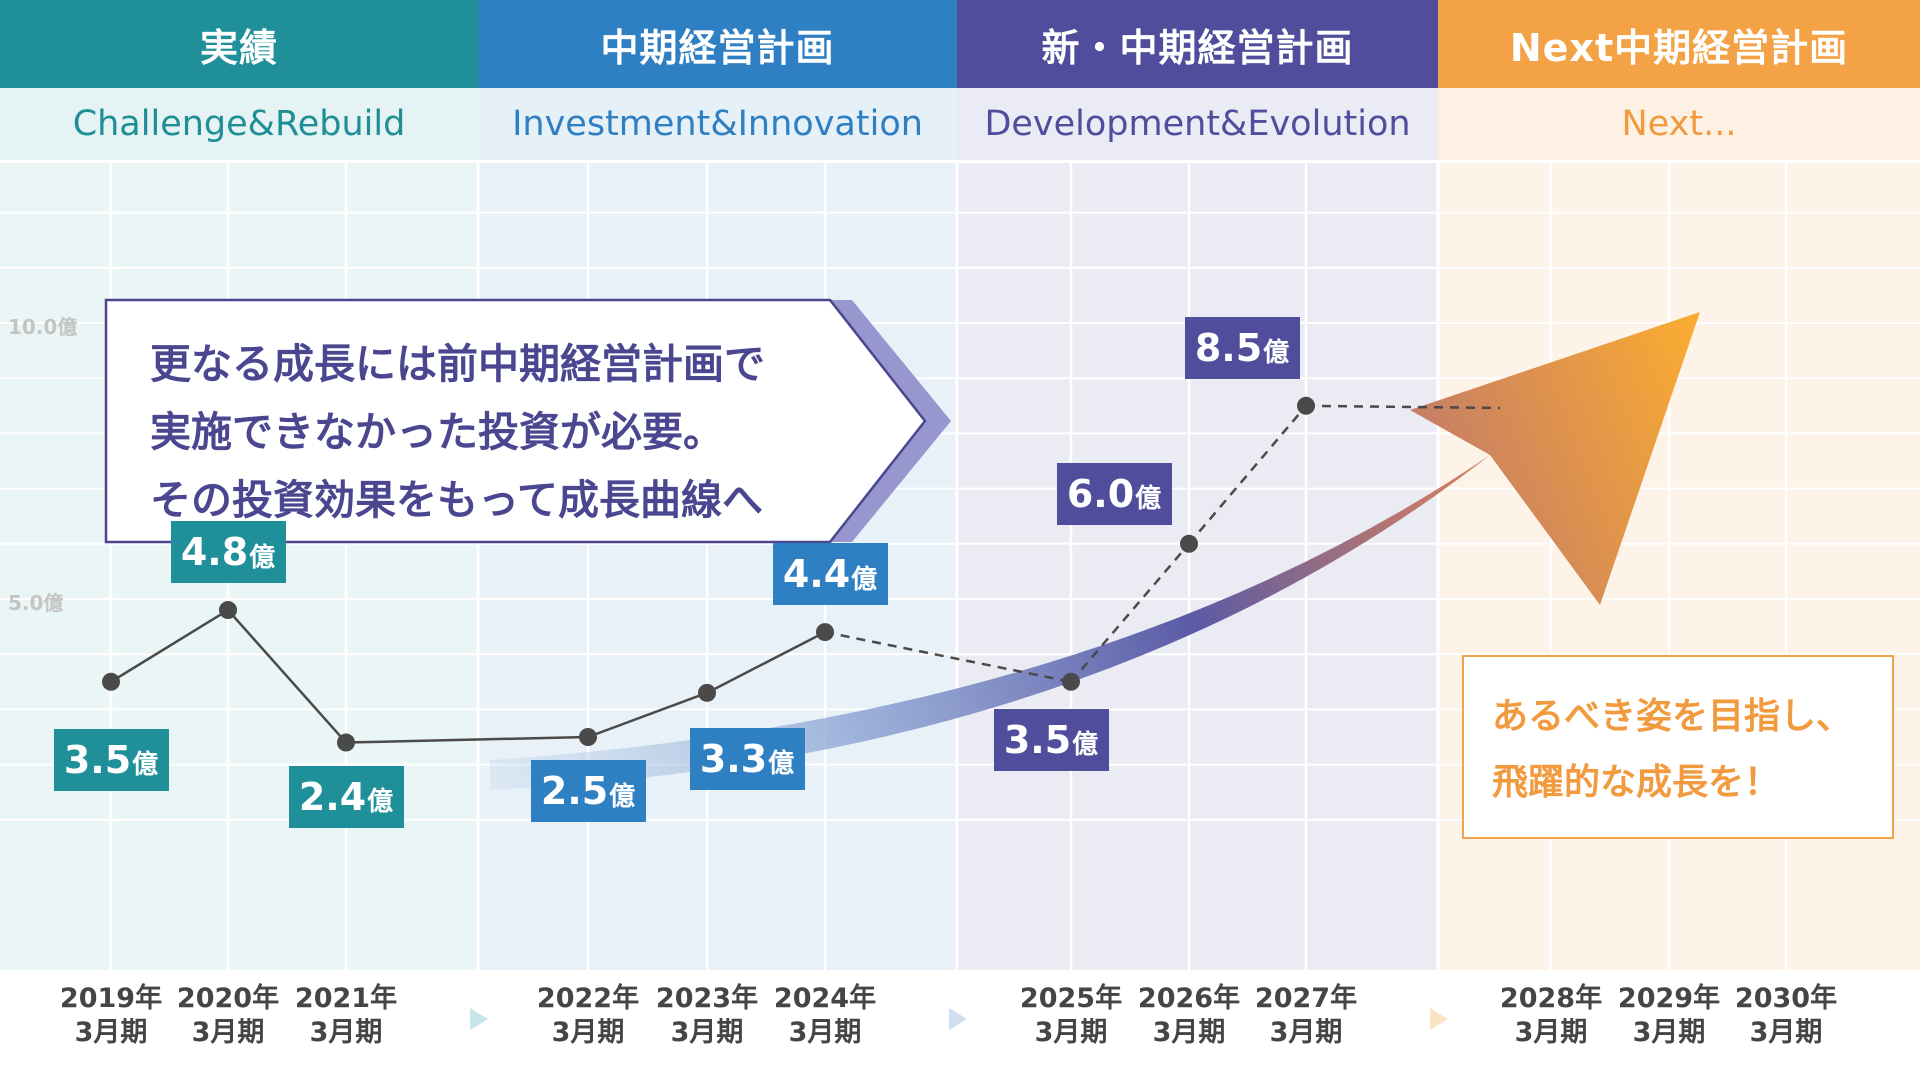 The width and height of the screenshot is (1920, 1080). I want to click on phase-subtitle-2: Investment&Innovation, so click(717, 124).